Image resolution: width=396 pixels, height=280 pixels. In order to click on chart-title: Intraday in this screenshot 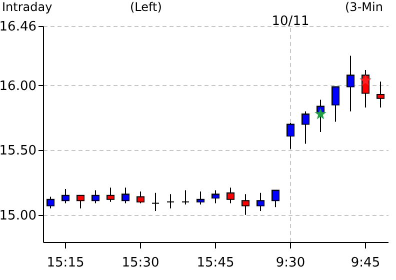, I will do `click(27, 7)`.